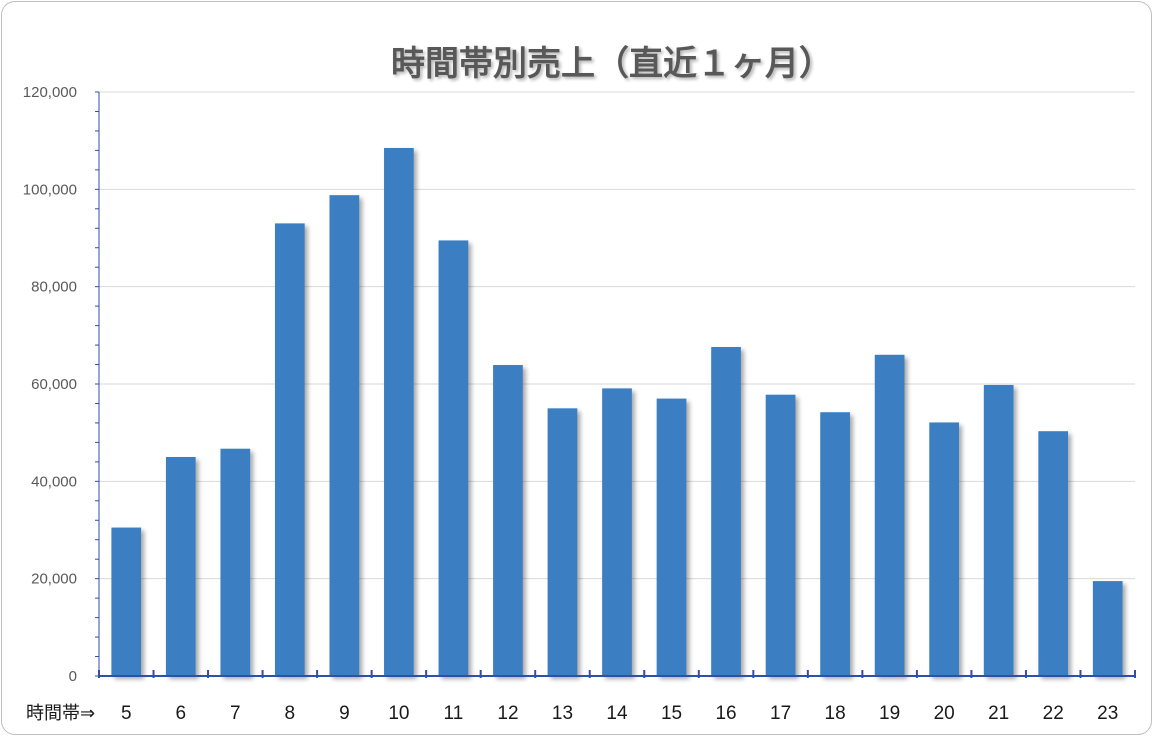 This screenshot has height=738, width=1155. What do you see at coordinates (617, 697) in the screenshot?
I see `x-axis: 5 6 7 8 9 10 11 12 13 14 15 16 17 18 19 20 21 22 23` at bounding box center [617, 697].